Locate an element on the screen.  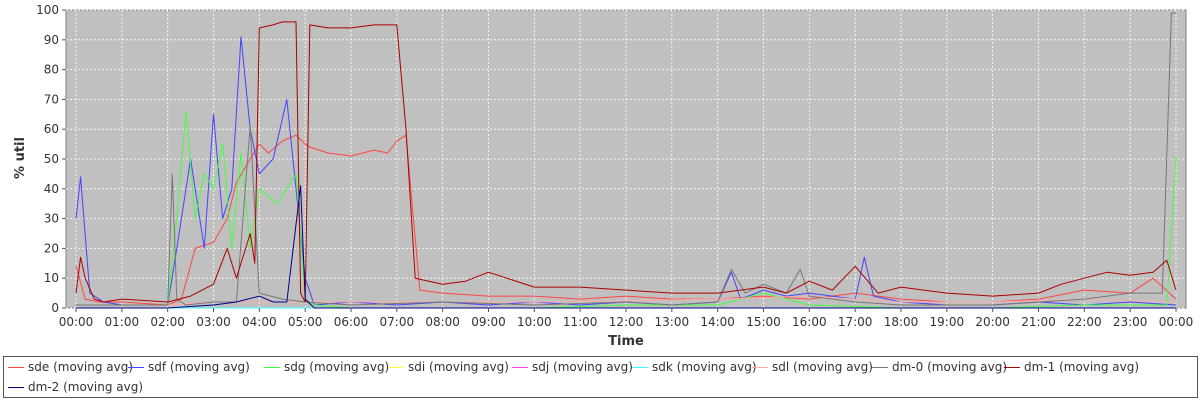
x-tick-label: 12:00 is located at coordinates (626, 322).